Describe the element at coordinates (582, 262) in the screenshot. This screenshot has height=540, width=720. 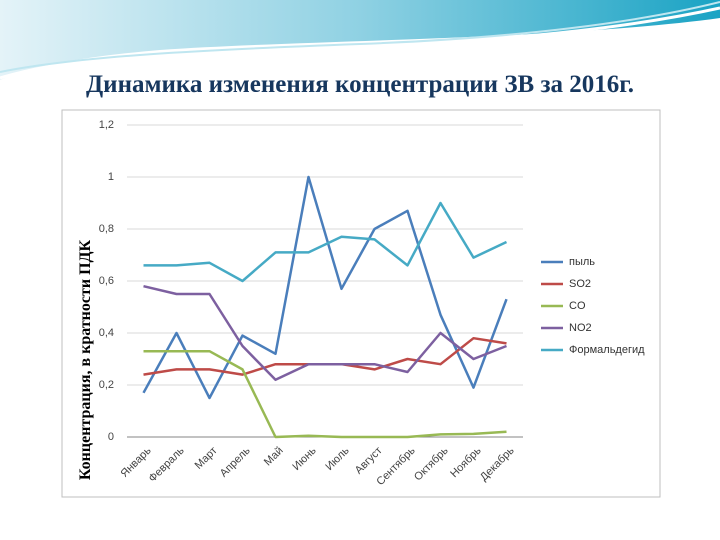
I see `legend-label: пыль` at that location.